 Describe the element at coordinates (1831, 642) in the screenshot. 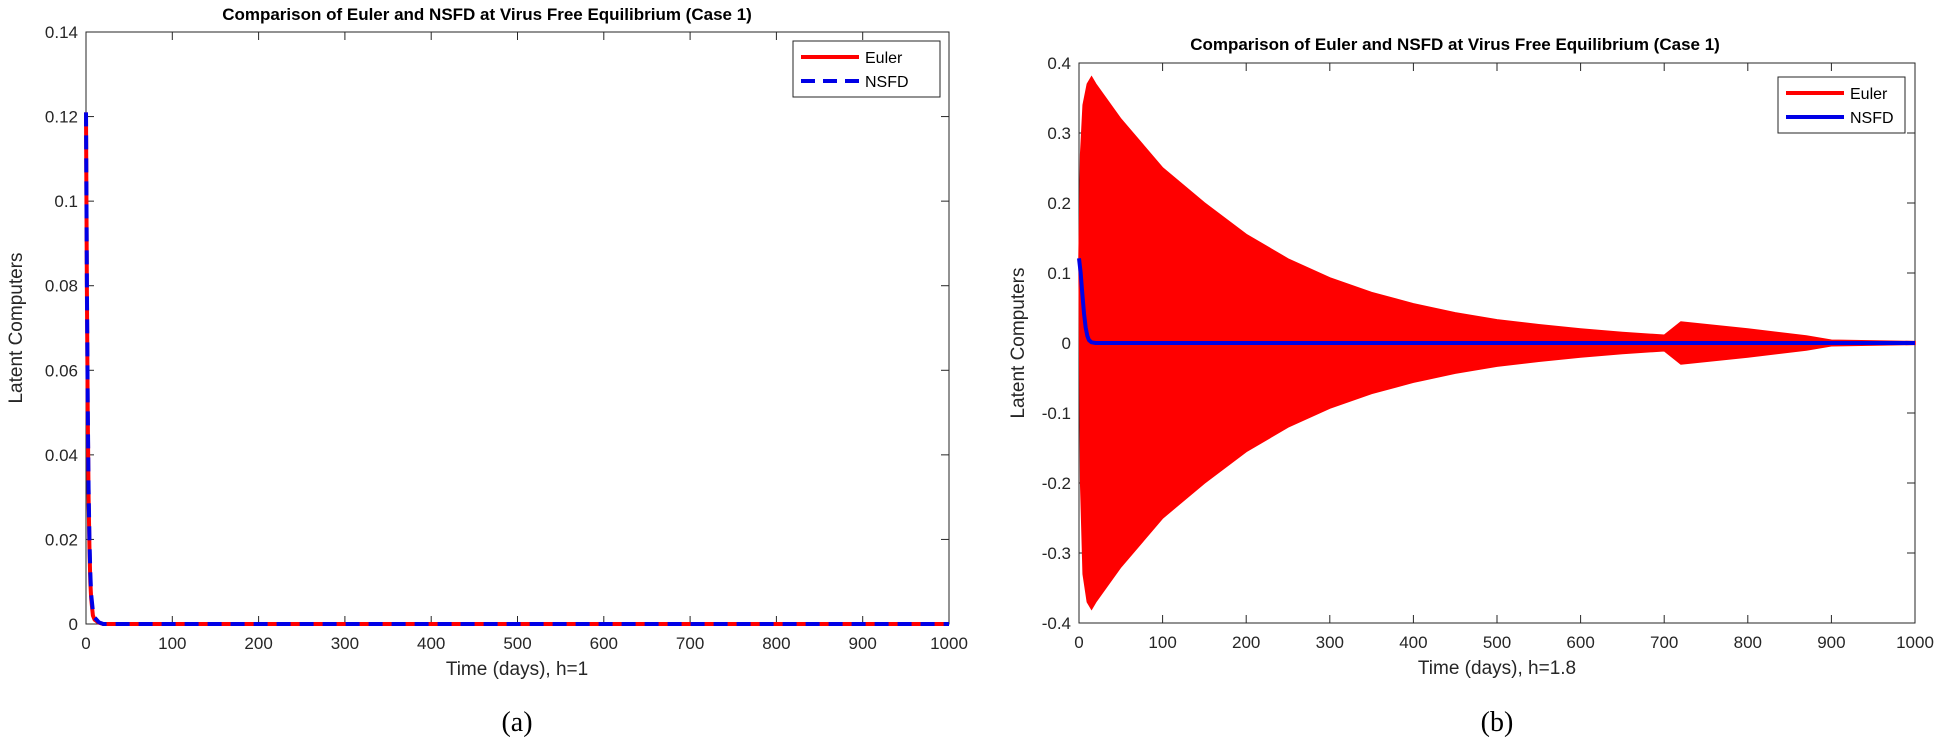

I see `chart-b-xtick-label: 900` at that location.